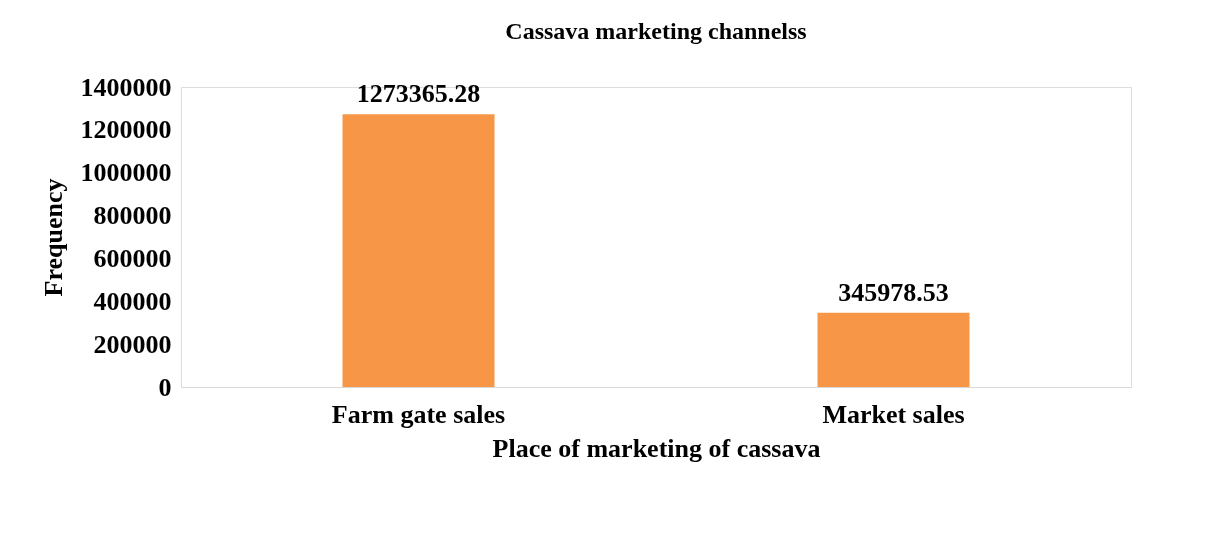  Describe the element at coordinates (656, 448) in the screenshot. I see `x-axis-title: Place of marketing of cassava` at that location.